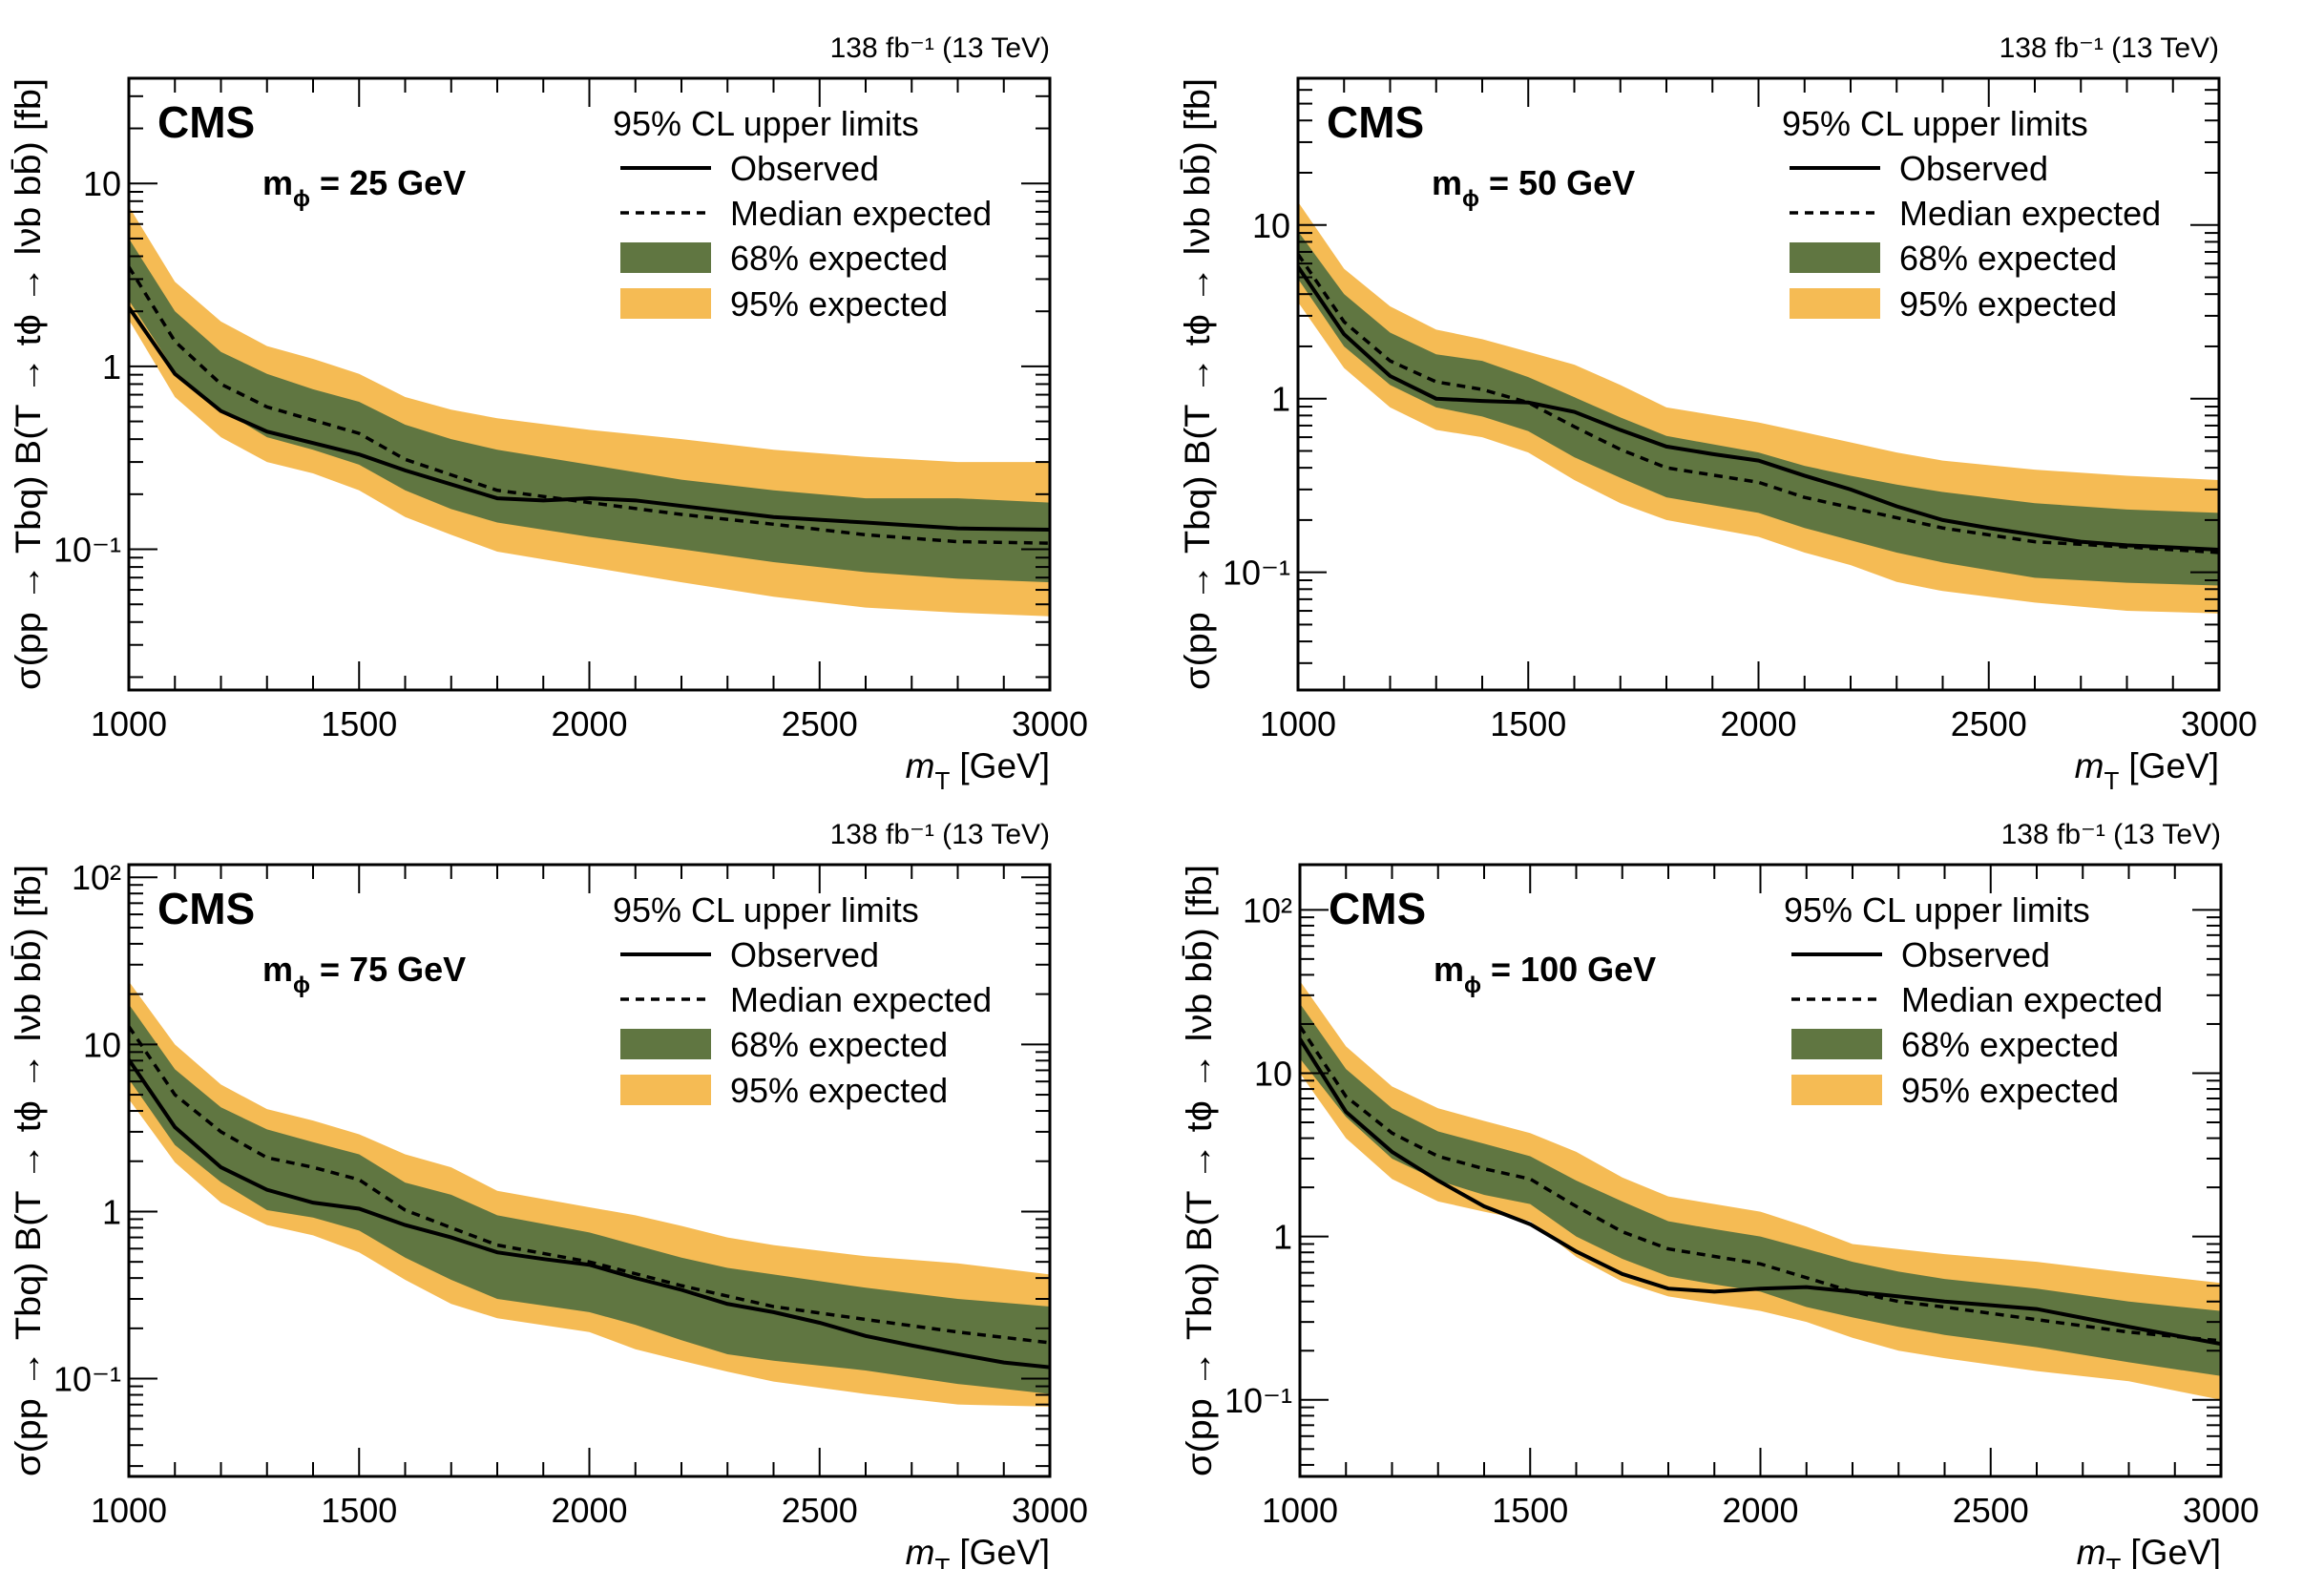 Image resolution: width=2324 pixels, height=1569 pixels. Describe the element at coordinates (1533, 187) in the screenshot. I see `mass-label: mϕ = 50 GeV` at that location.